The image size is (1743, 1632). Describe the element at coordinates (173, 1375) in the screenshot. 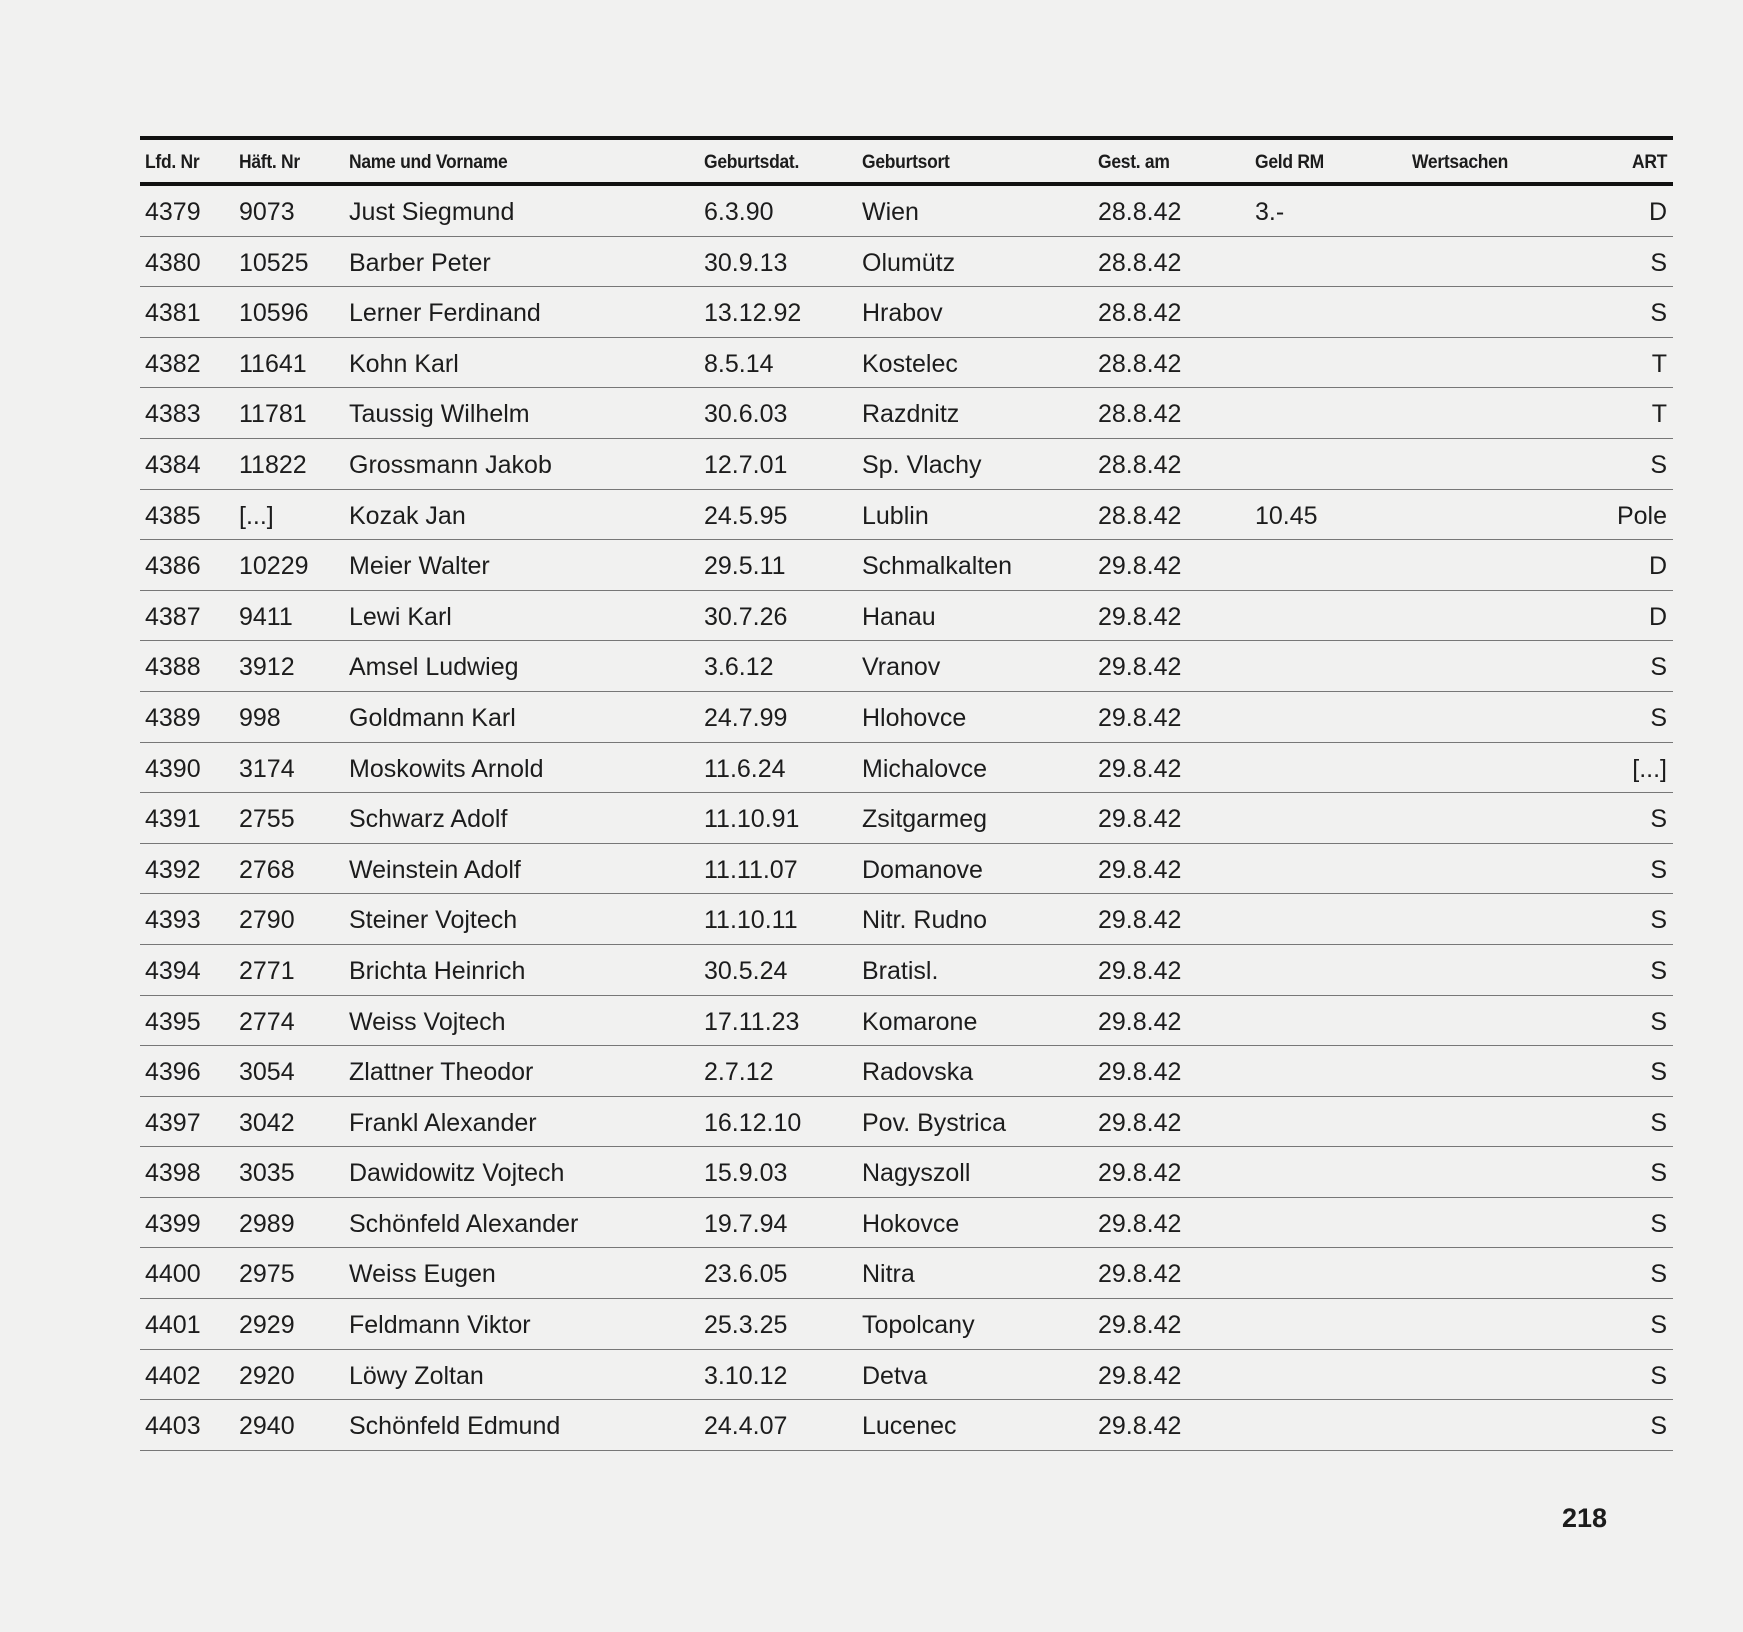

I see `cell-lfd-nr: 4402` at that location.